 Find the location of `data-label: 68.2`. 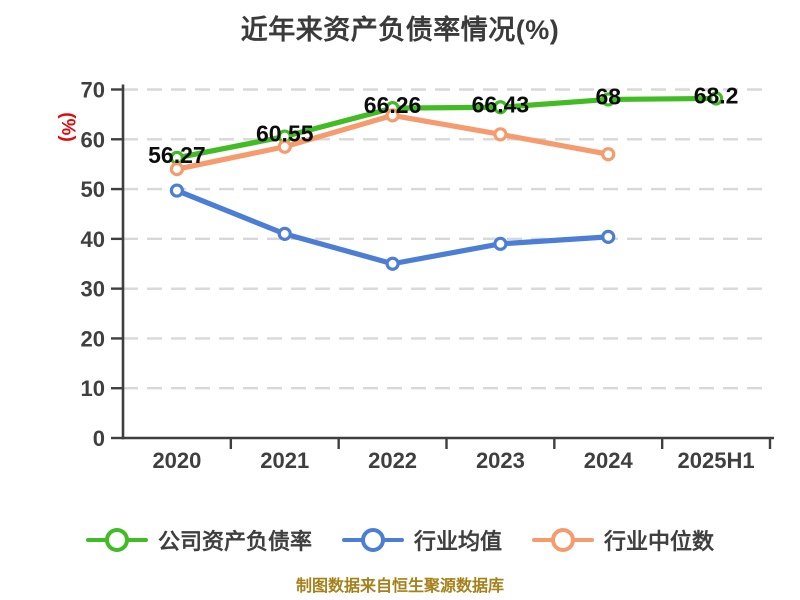

data-label: 68.2 is located at coordinates (716, 95).